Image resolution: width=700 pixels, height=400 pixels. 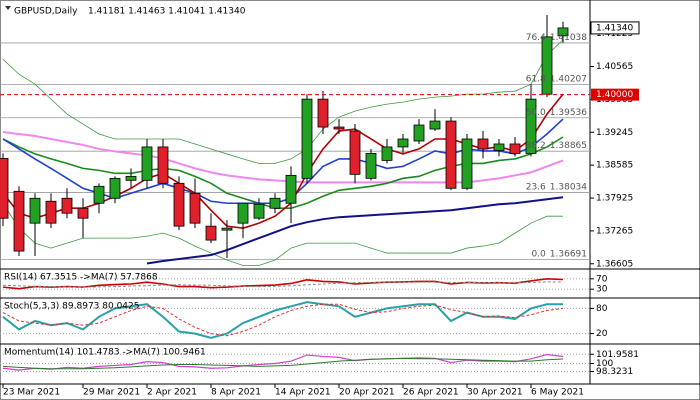 I want to click on fib-level: 50.0, so click(x=536, y=112).